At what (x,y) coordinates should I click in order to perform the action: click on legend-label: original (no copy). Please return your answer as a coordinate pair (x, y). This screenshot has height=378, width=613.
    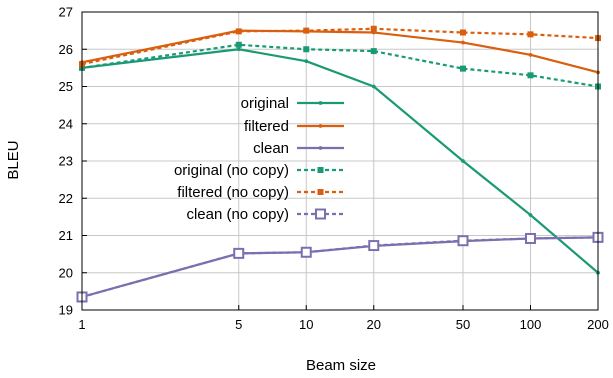
    Looking at the image, I should click on (231, 170).